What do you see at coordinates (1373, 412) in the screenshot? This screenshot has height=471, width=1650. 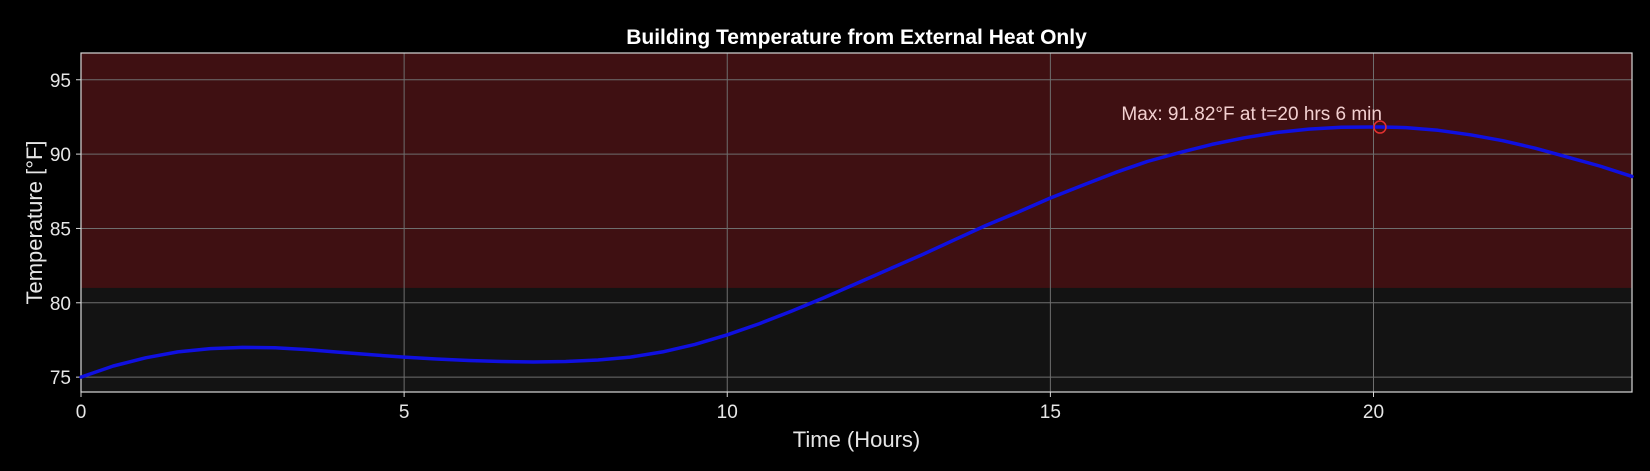 I see `x-tick-label: 20` at bounding box center [1373, 412].